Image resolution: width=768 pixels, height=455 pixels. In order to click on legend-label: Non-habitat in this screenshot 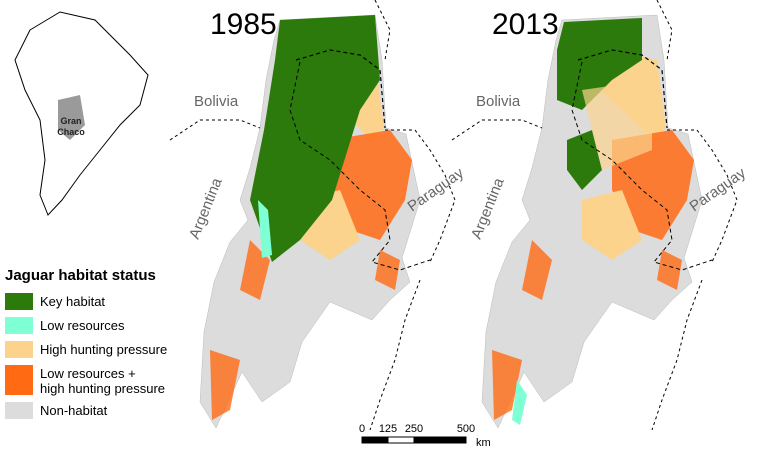, I will do `click(74, 410)`.